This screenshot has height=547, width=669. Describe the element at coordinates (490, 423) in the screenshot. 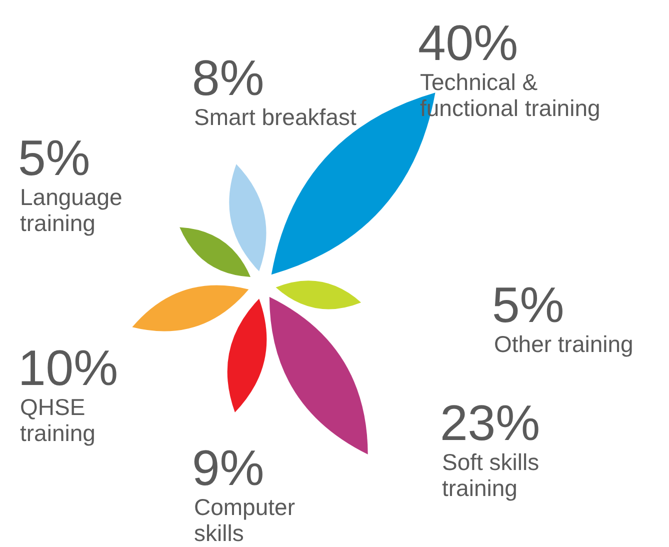

I see `data-label: 23%` at that location.